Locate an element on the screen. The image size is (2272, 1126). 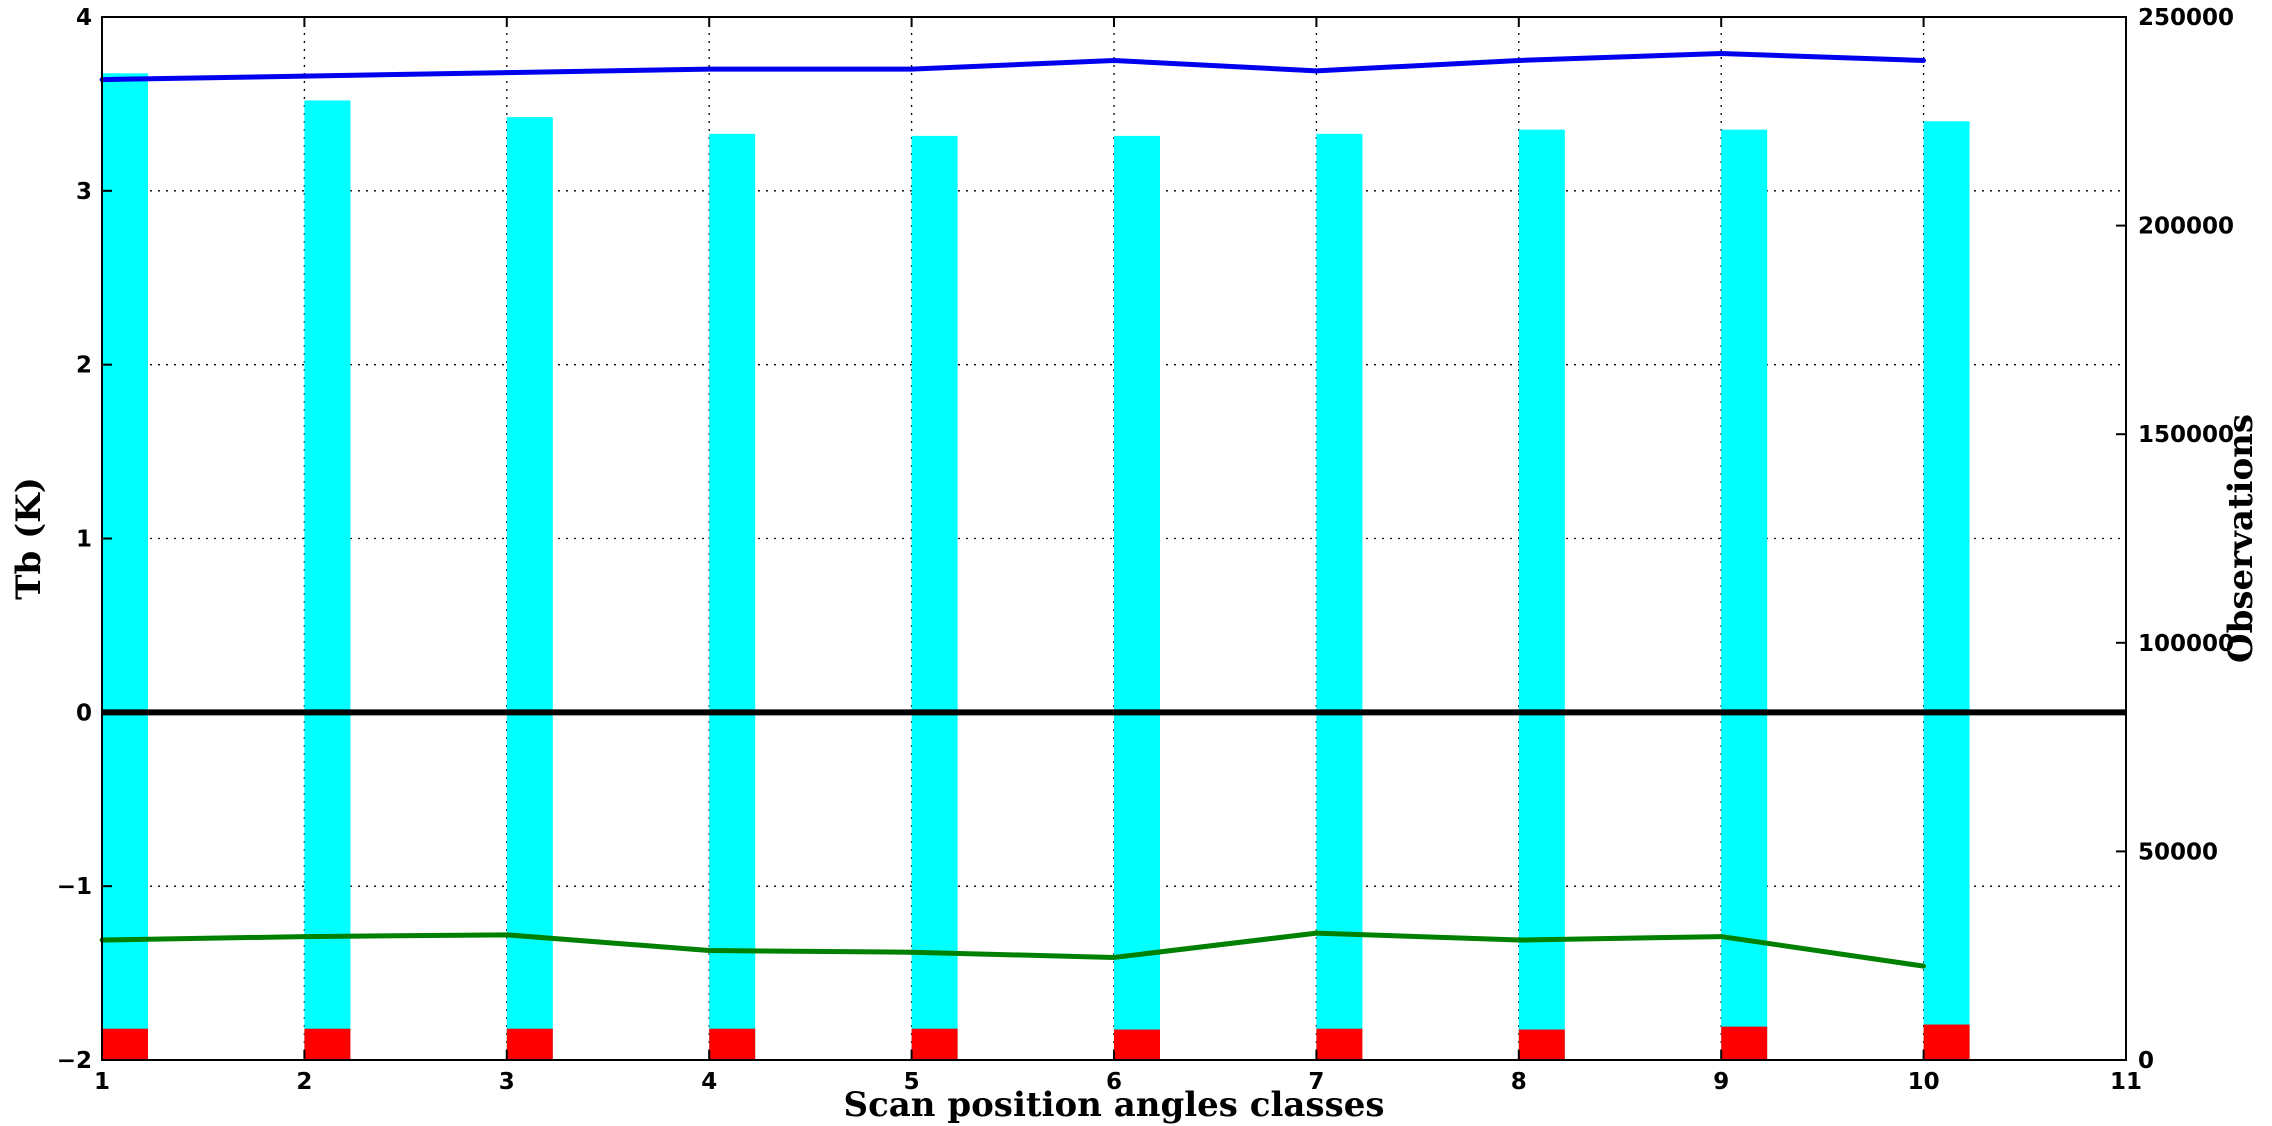
bar-s1-x10 is located at coordinates (1946, 591).